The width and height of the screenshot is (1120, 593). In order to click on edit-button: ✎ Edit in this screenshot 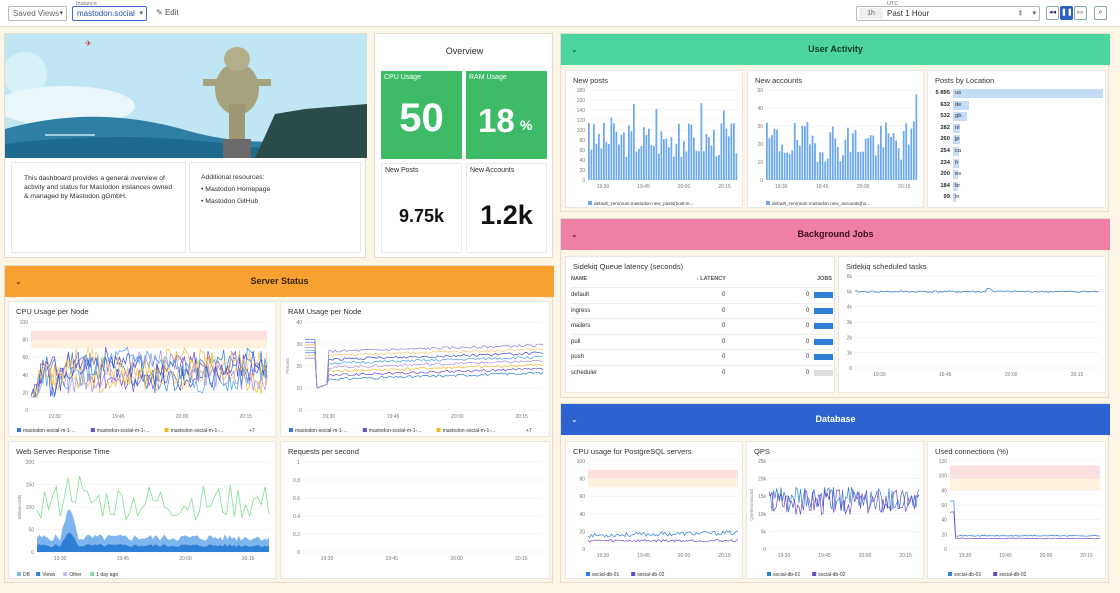, I will do `click(167, 12)`.